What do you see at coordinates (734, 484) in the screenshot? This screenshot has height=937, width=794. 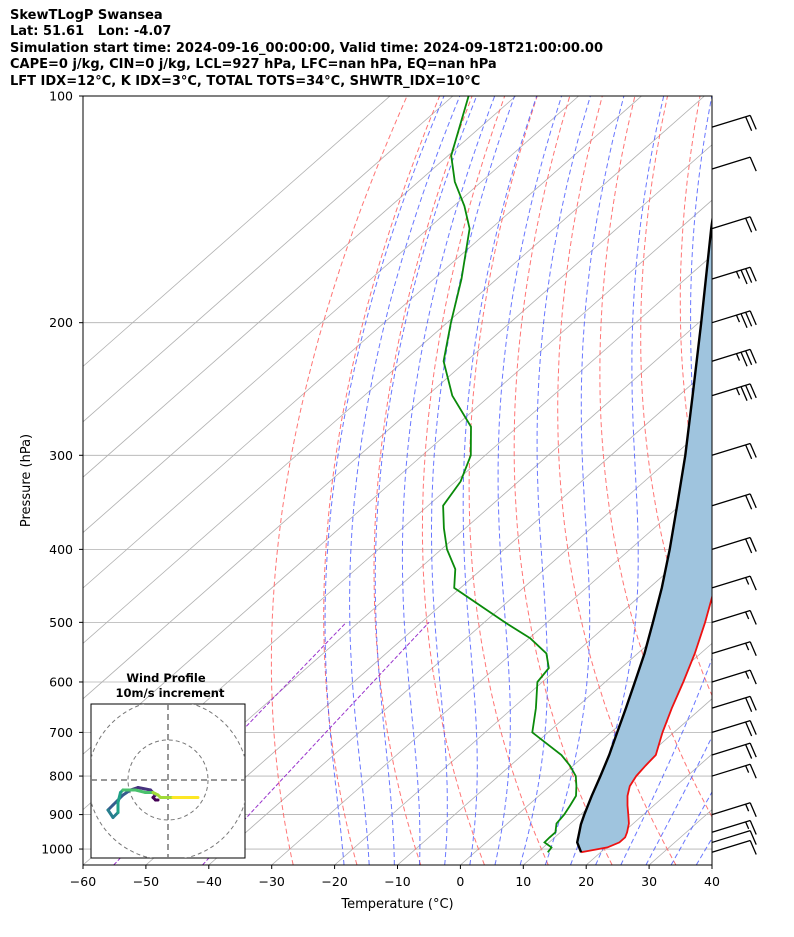 I see `wind-barbs` at bounding box center [734, 484].